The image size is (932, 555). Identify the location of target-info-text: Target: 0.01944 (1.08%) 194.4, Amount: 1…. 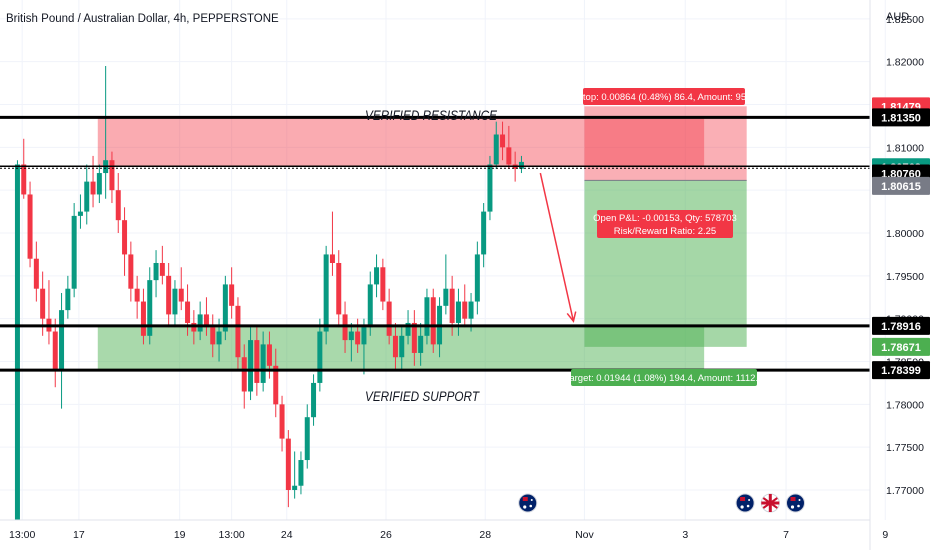
(664, 378).